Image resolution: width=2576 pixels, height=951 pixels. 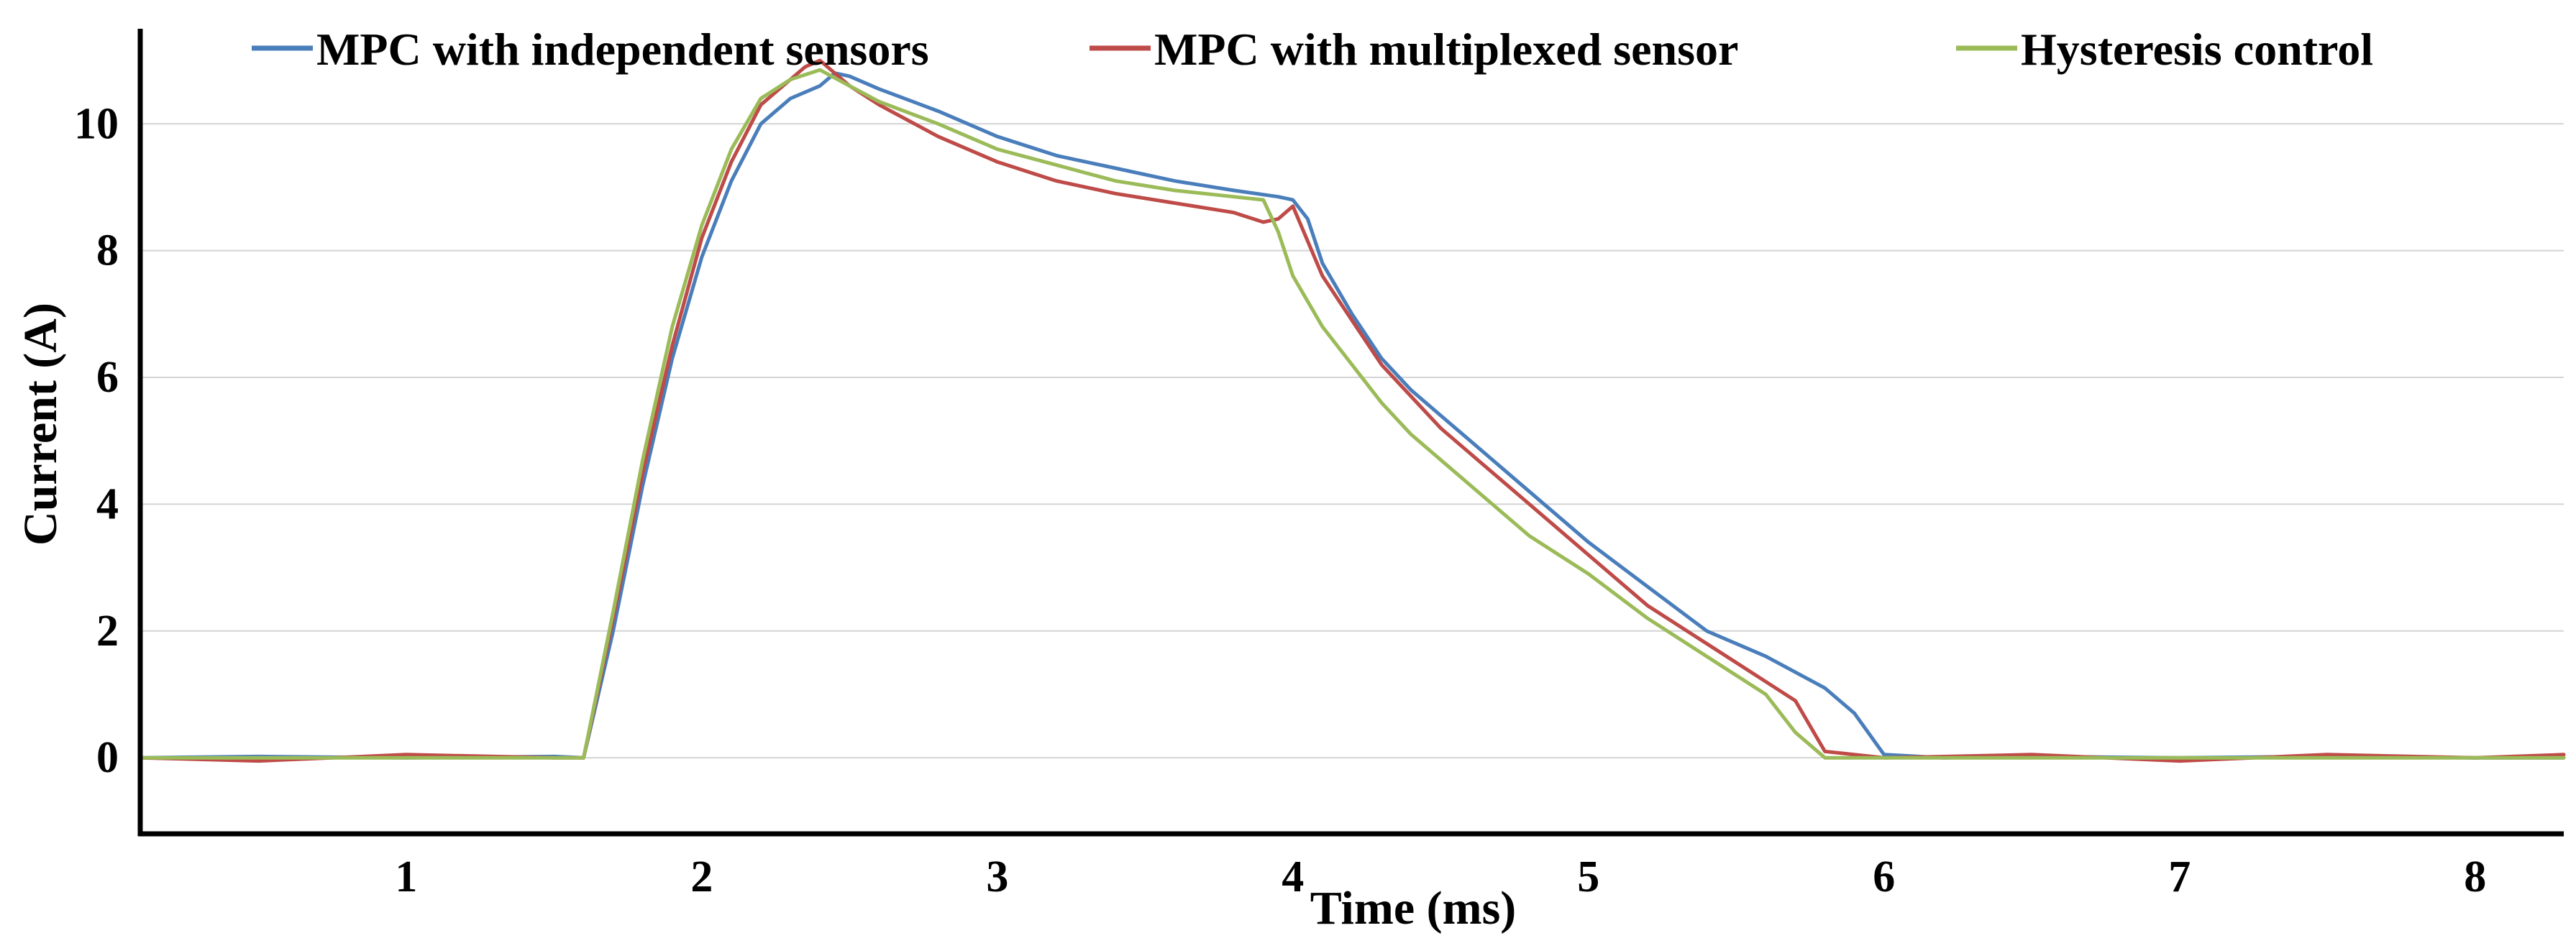 I want to click on y-tick-label: 10, so click(x=97, y=123).